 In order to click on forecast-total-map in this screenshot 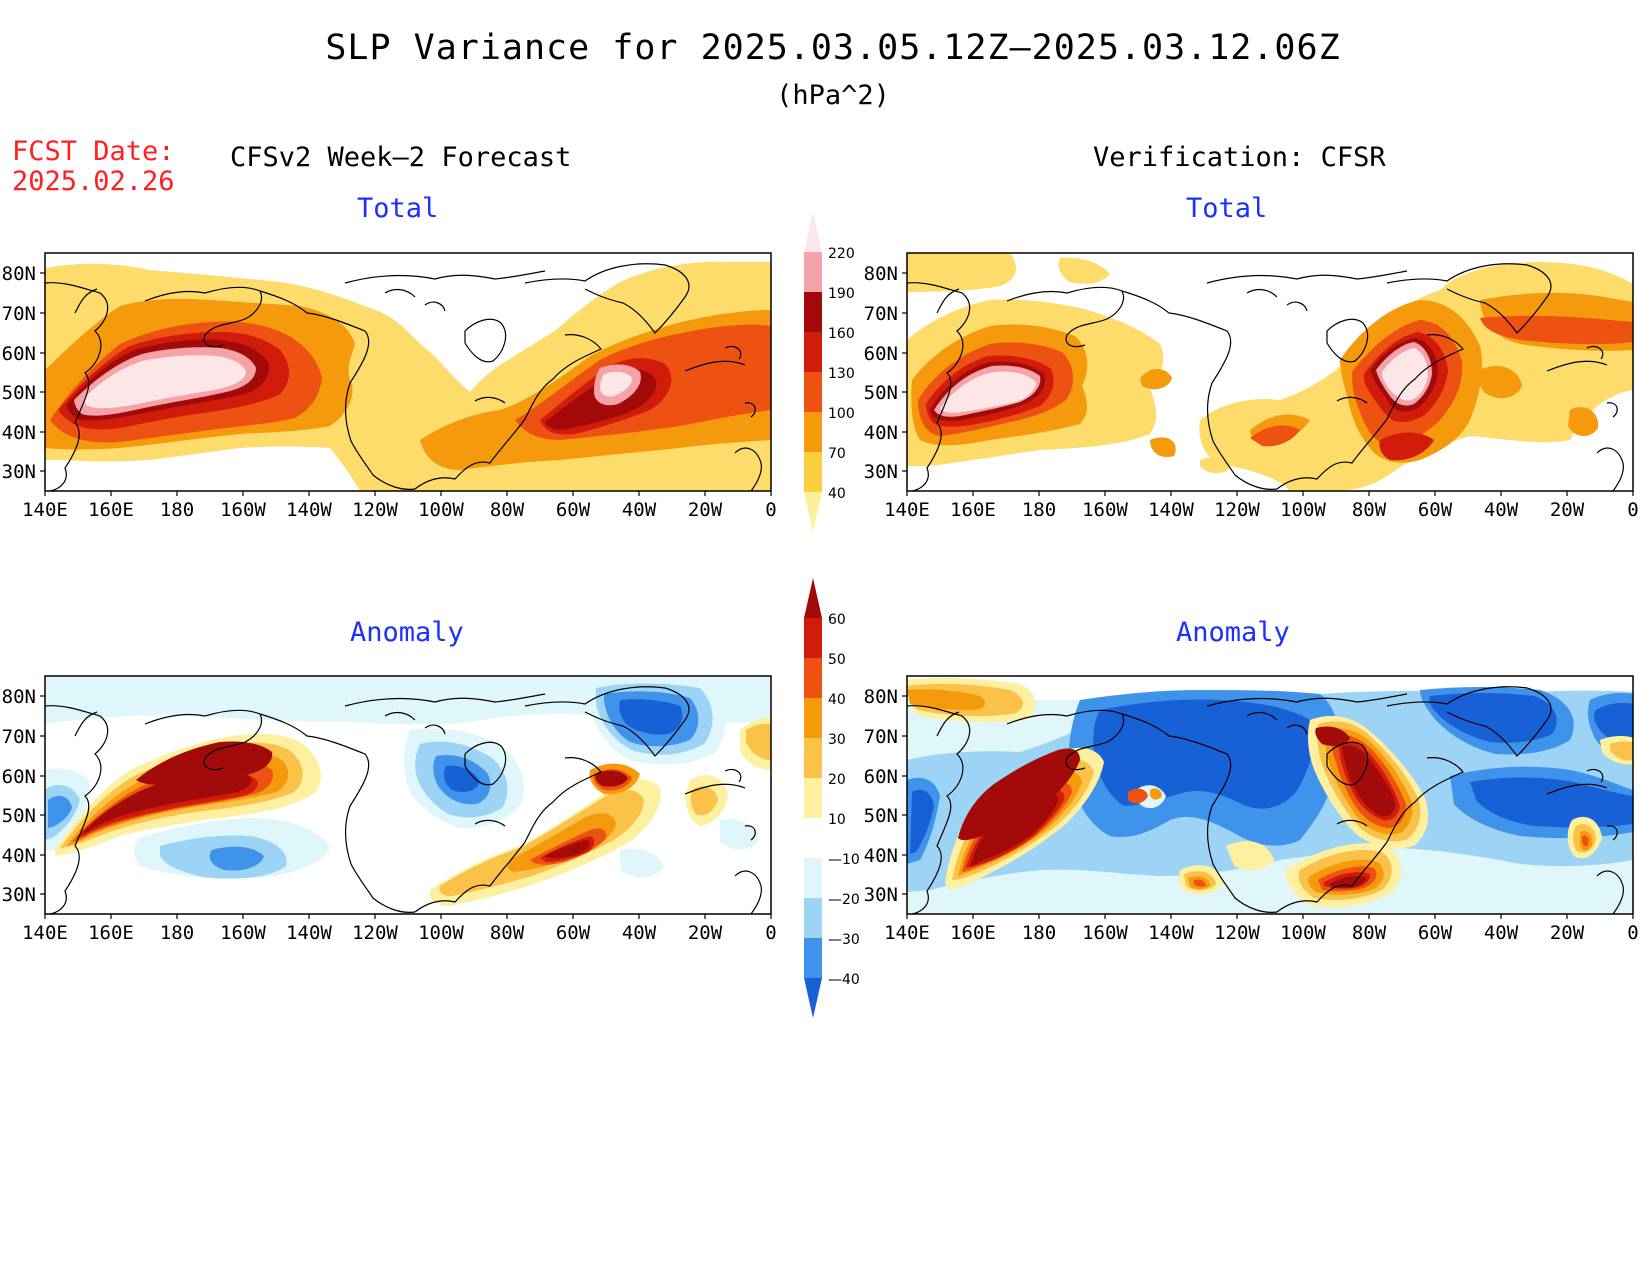, I will do `click(408, 372)`.